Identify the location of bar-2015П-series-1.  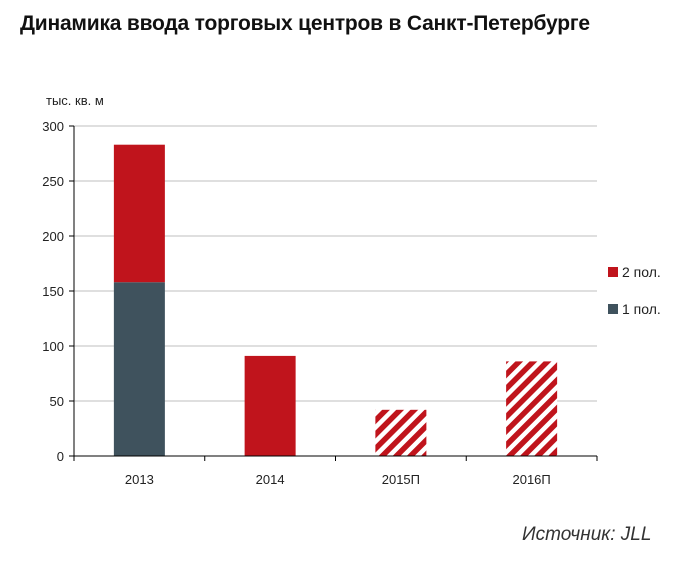
(401, 432).